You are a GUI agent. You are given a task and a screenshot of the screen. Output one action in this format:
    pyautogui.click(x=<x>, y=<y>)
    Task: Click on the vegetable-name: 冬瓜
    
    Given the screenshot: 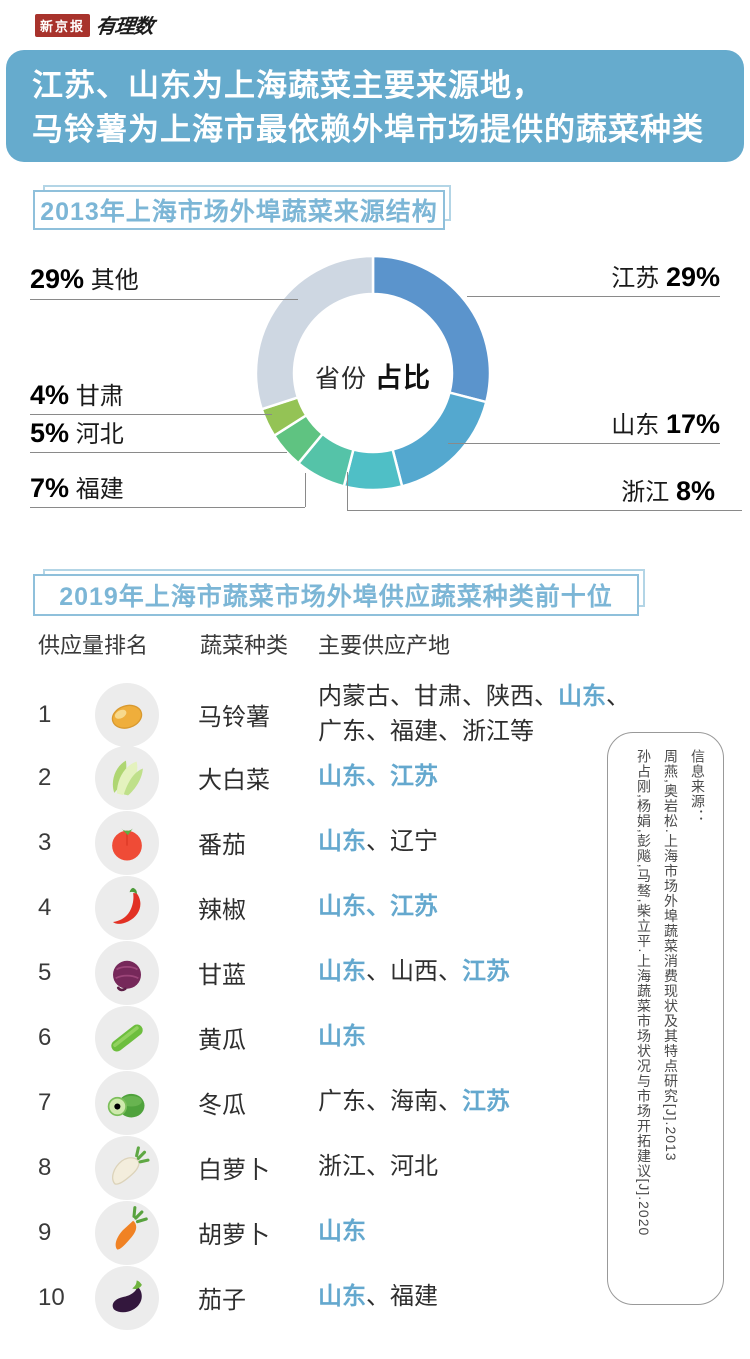 What is the action you would take?
    pyautogui.click(x=222, y=1105)
    